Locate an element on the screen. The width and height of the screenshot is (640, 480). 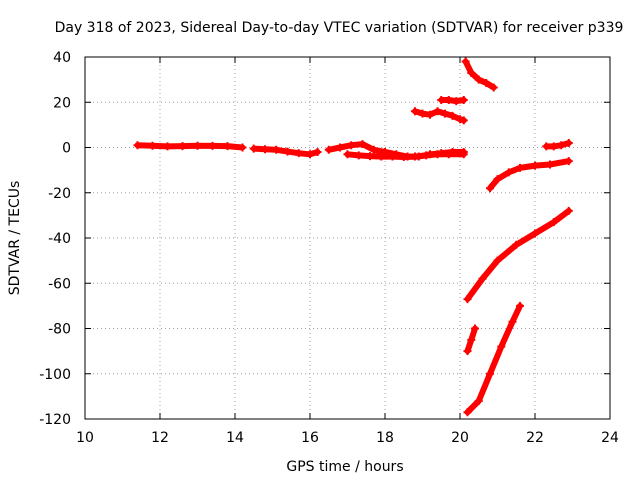
y-tick-label: -20 is located at coordinates (59, 194).